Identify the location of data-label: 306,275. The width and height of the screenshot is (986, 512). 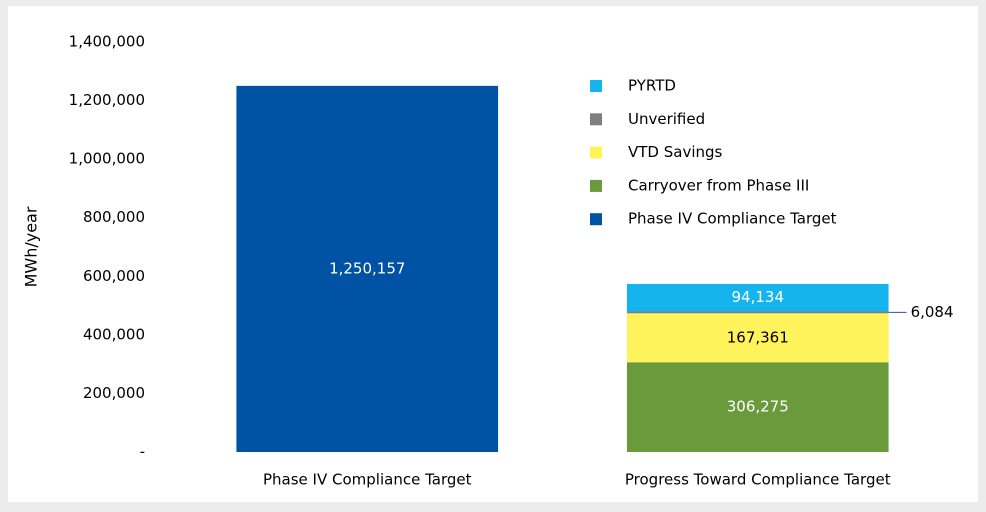
(758, 407).